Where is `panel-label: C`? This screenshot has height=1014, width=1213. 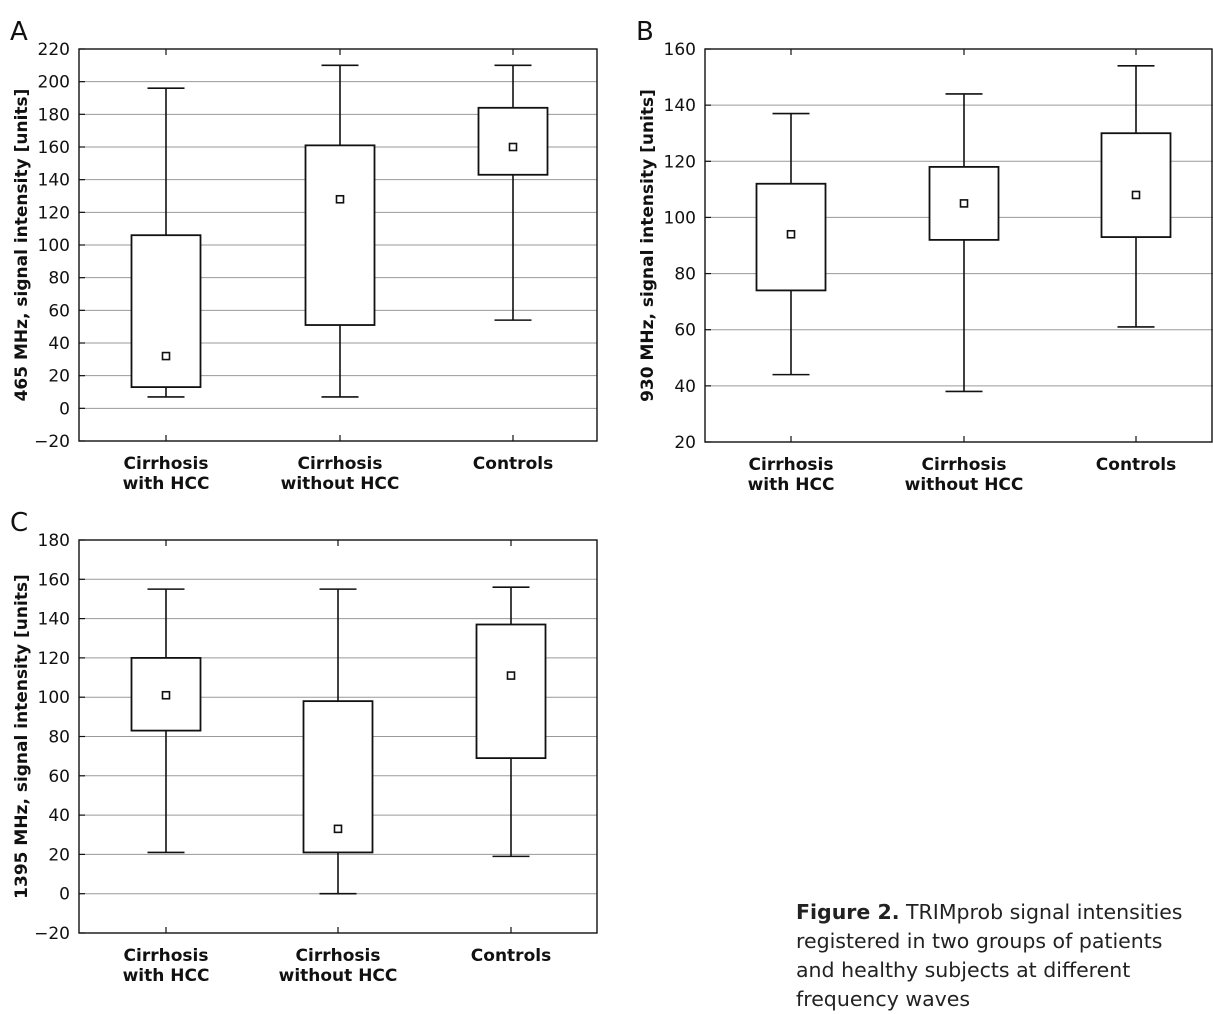
panel-label: C is located at coordinates (19, 523).